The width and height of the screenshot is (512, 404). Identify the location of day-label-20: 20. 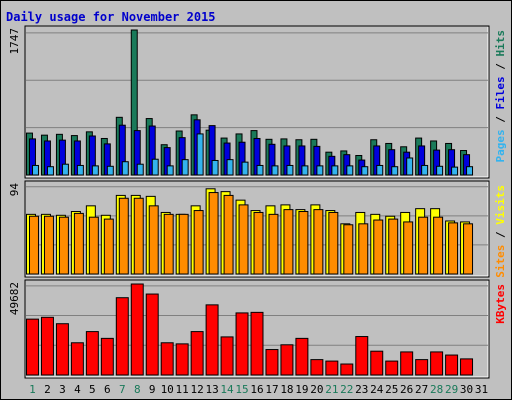
(316, 389).